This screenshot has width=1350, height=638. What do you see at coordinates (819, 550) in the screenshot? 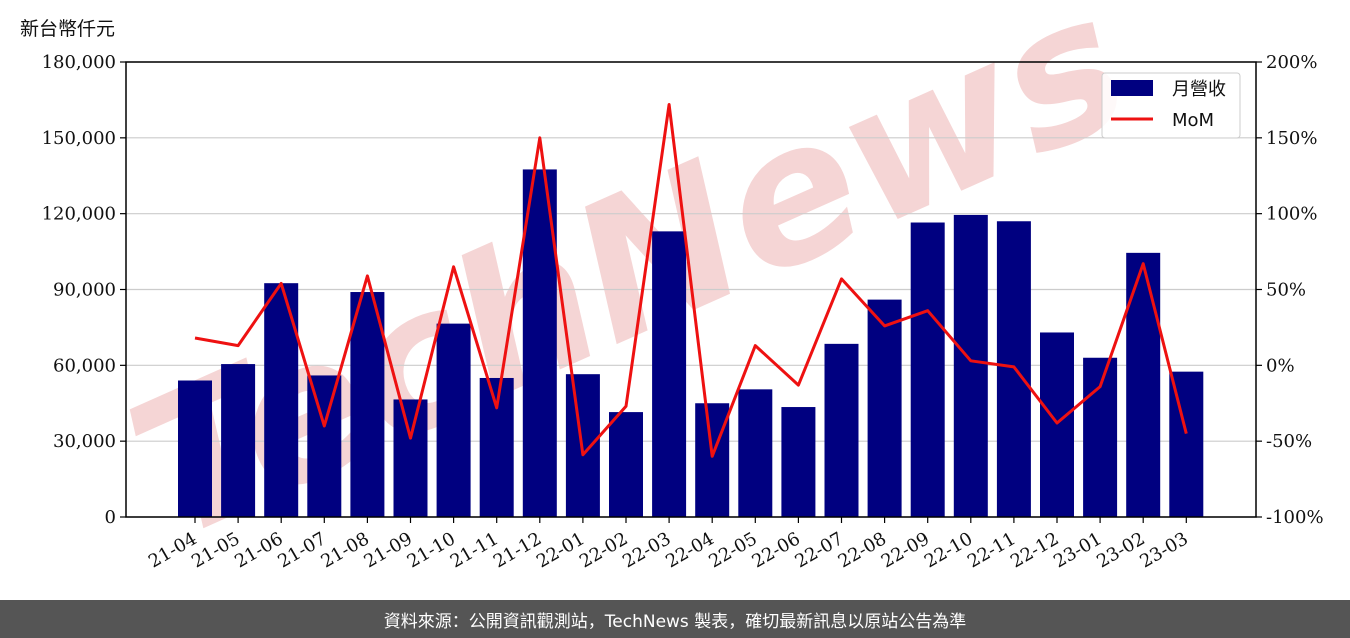
I see `x-tick-label-22-07: 22-07` at bounding box center [819, 550].